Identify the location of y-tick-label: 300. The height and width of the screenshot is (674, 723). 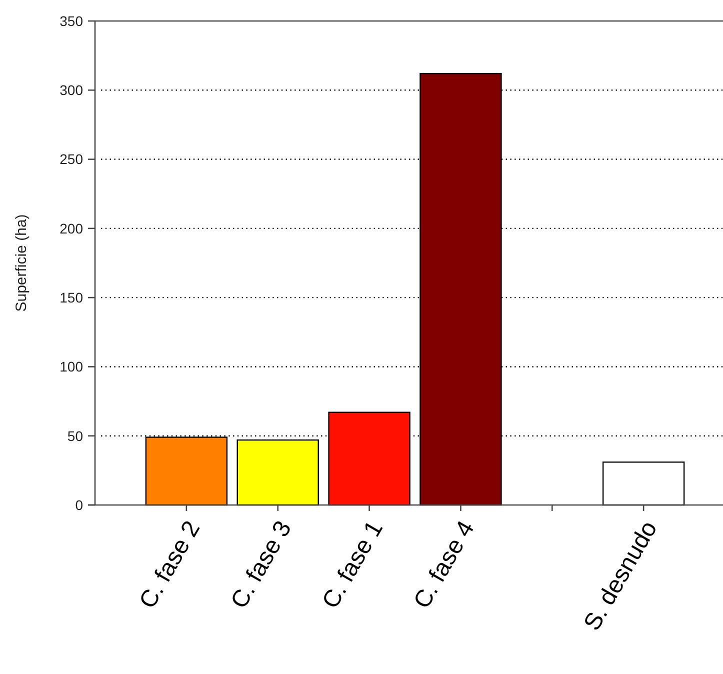
(72, 90).